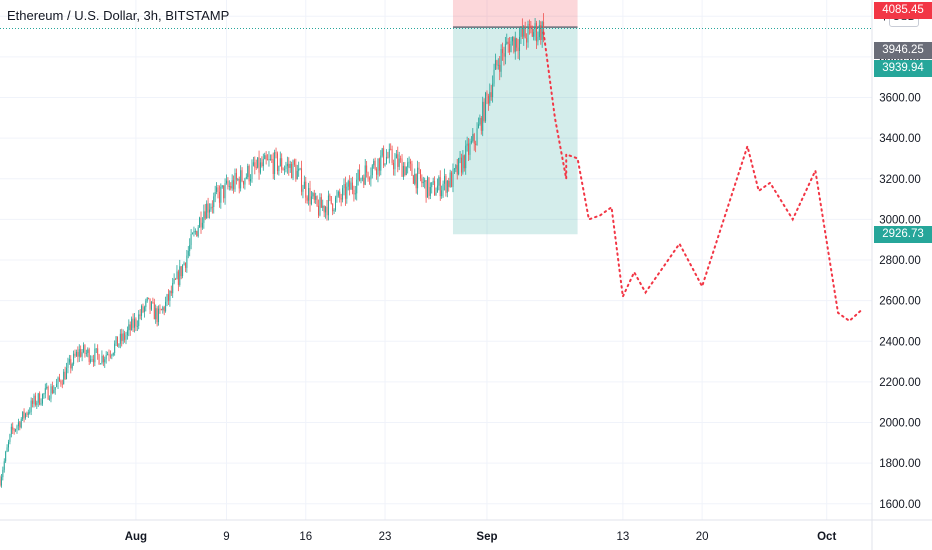 The image size is (932, 550). What do you see at coordinates (515, 14) in the screenshot?
I see `stop-loss-zone` at bounding box center [515, 14].